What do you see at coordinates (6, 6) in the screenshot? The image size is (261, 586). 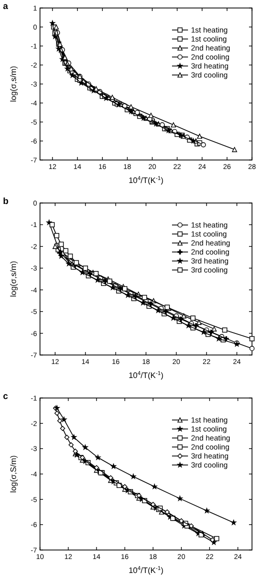 I see `chart-title: a` at bounding box center [6, 6].